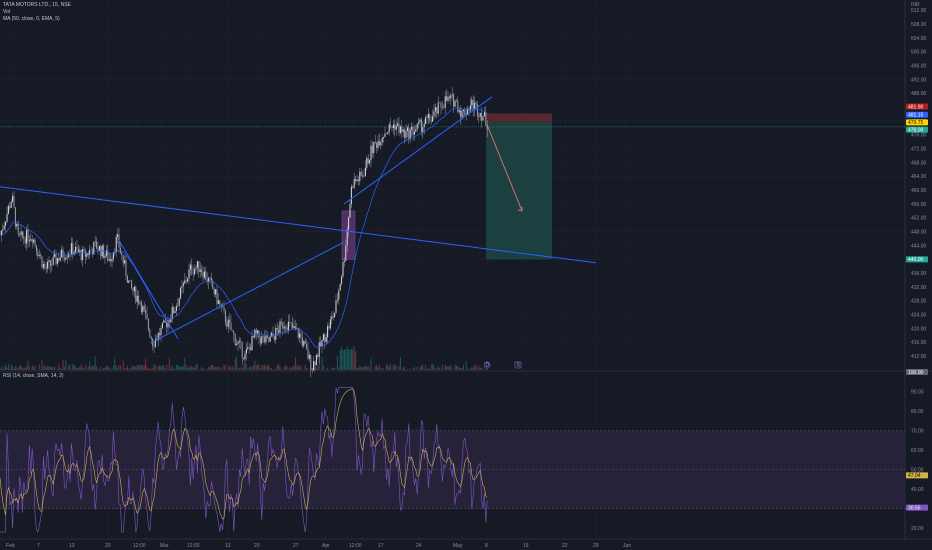  I want to click on support-trendline, so click(418, 150).